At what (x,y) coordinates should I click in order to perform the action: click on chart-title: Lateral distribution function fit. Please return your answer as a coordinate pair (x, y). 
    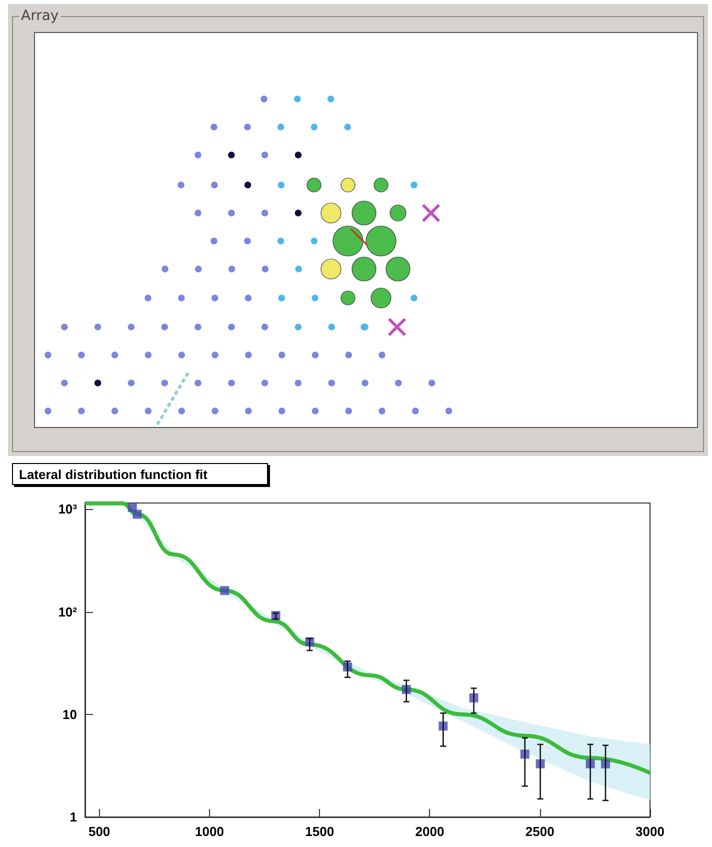
    Looking at the image, I should click on (140, 474).